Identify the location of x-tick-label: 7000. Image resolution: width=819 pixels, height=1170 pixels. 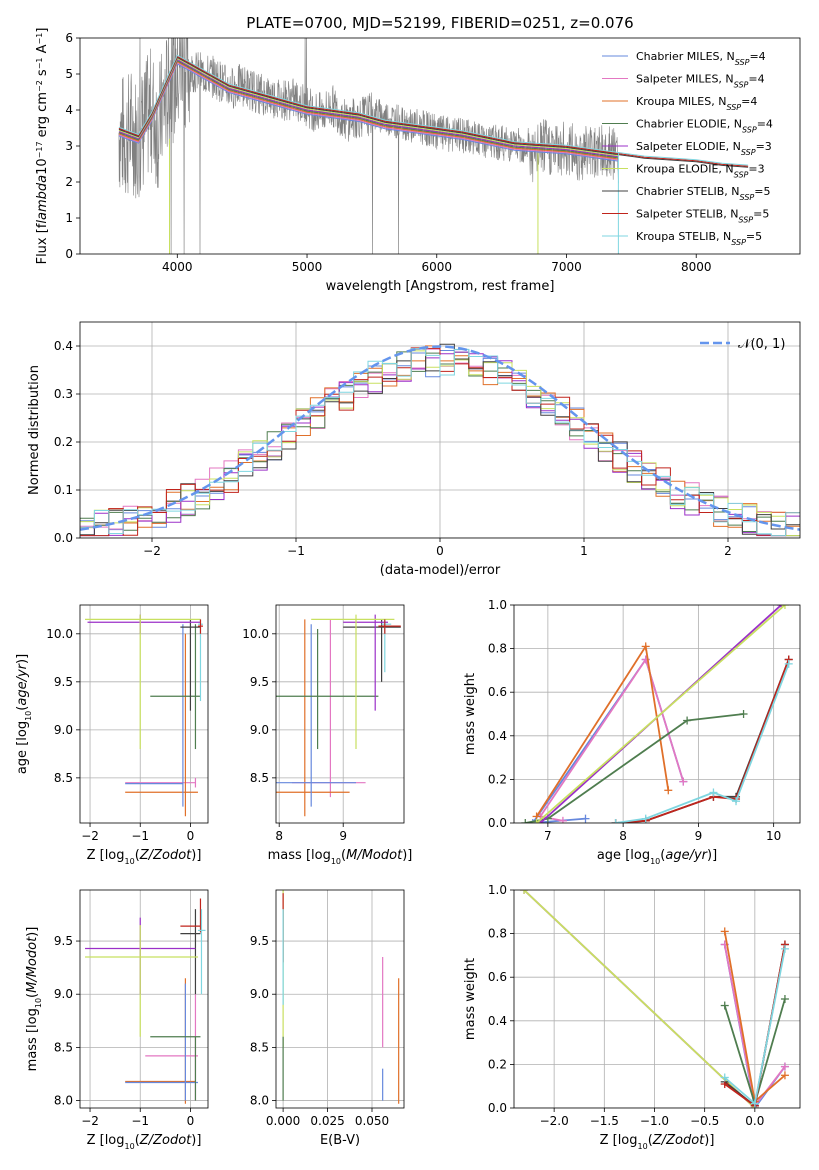
(566, 267).